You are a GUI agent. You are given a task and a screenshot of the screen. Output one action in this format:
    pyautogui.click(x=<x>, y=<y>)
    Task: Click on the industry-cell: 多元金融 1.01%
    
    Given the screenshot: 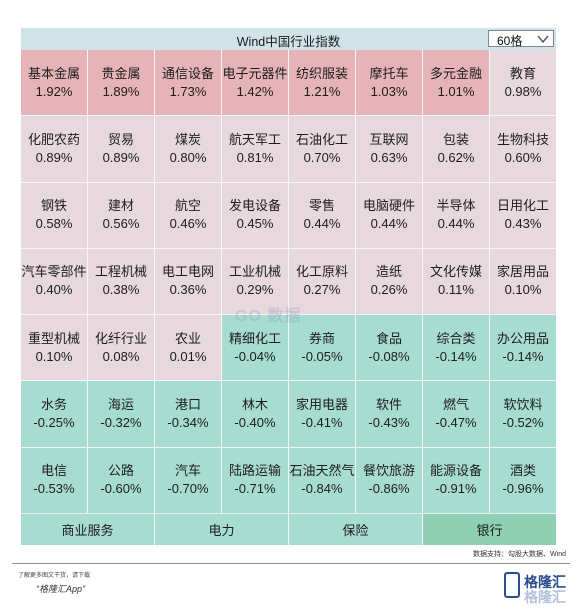 What is the action you would take?
    pyautogui.click(x=456, y=83)
    